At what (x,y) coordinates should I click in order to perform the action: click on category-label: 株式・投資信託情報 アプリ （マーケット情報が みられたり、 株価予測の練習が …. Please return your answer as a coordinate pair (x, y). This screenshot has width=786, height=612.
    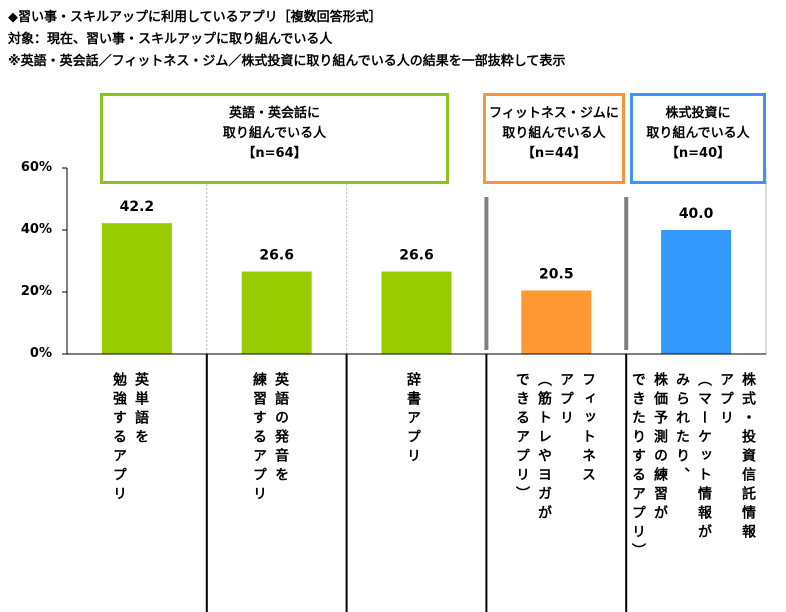
    Looking at the image, I should click on (693, 467).